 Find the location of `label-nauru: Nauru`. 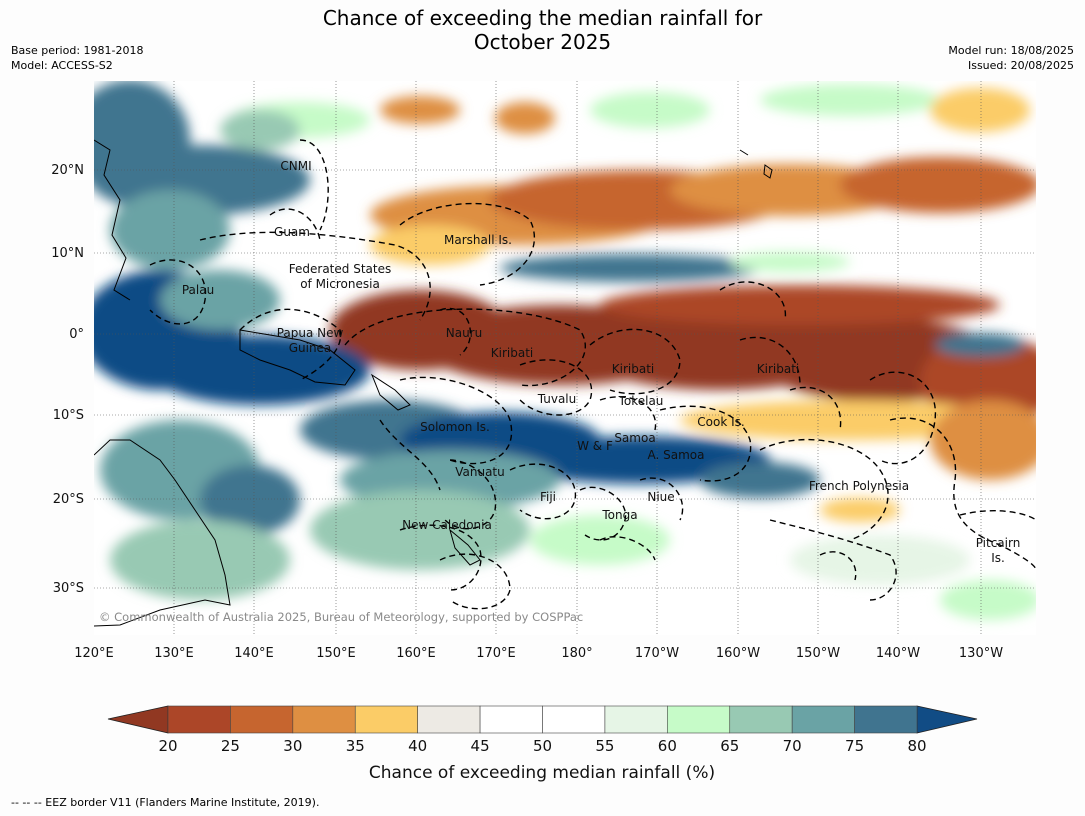

label-nauru: Nauru is located at coordinates (464, 333).